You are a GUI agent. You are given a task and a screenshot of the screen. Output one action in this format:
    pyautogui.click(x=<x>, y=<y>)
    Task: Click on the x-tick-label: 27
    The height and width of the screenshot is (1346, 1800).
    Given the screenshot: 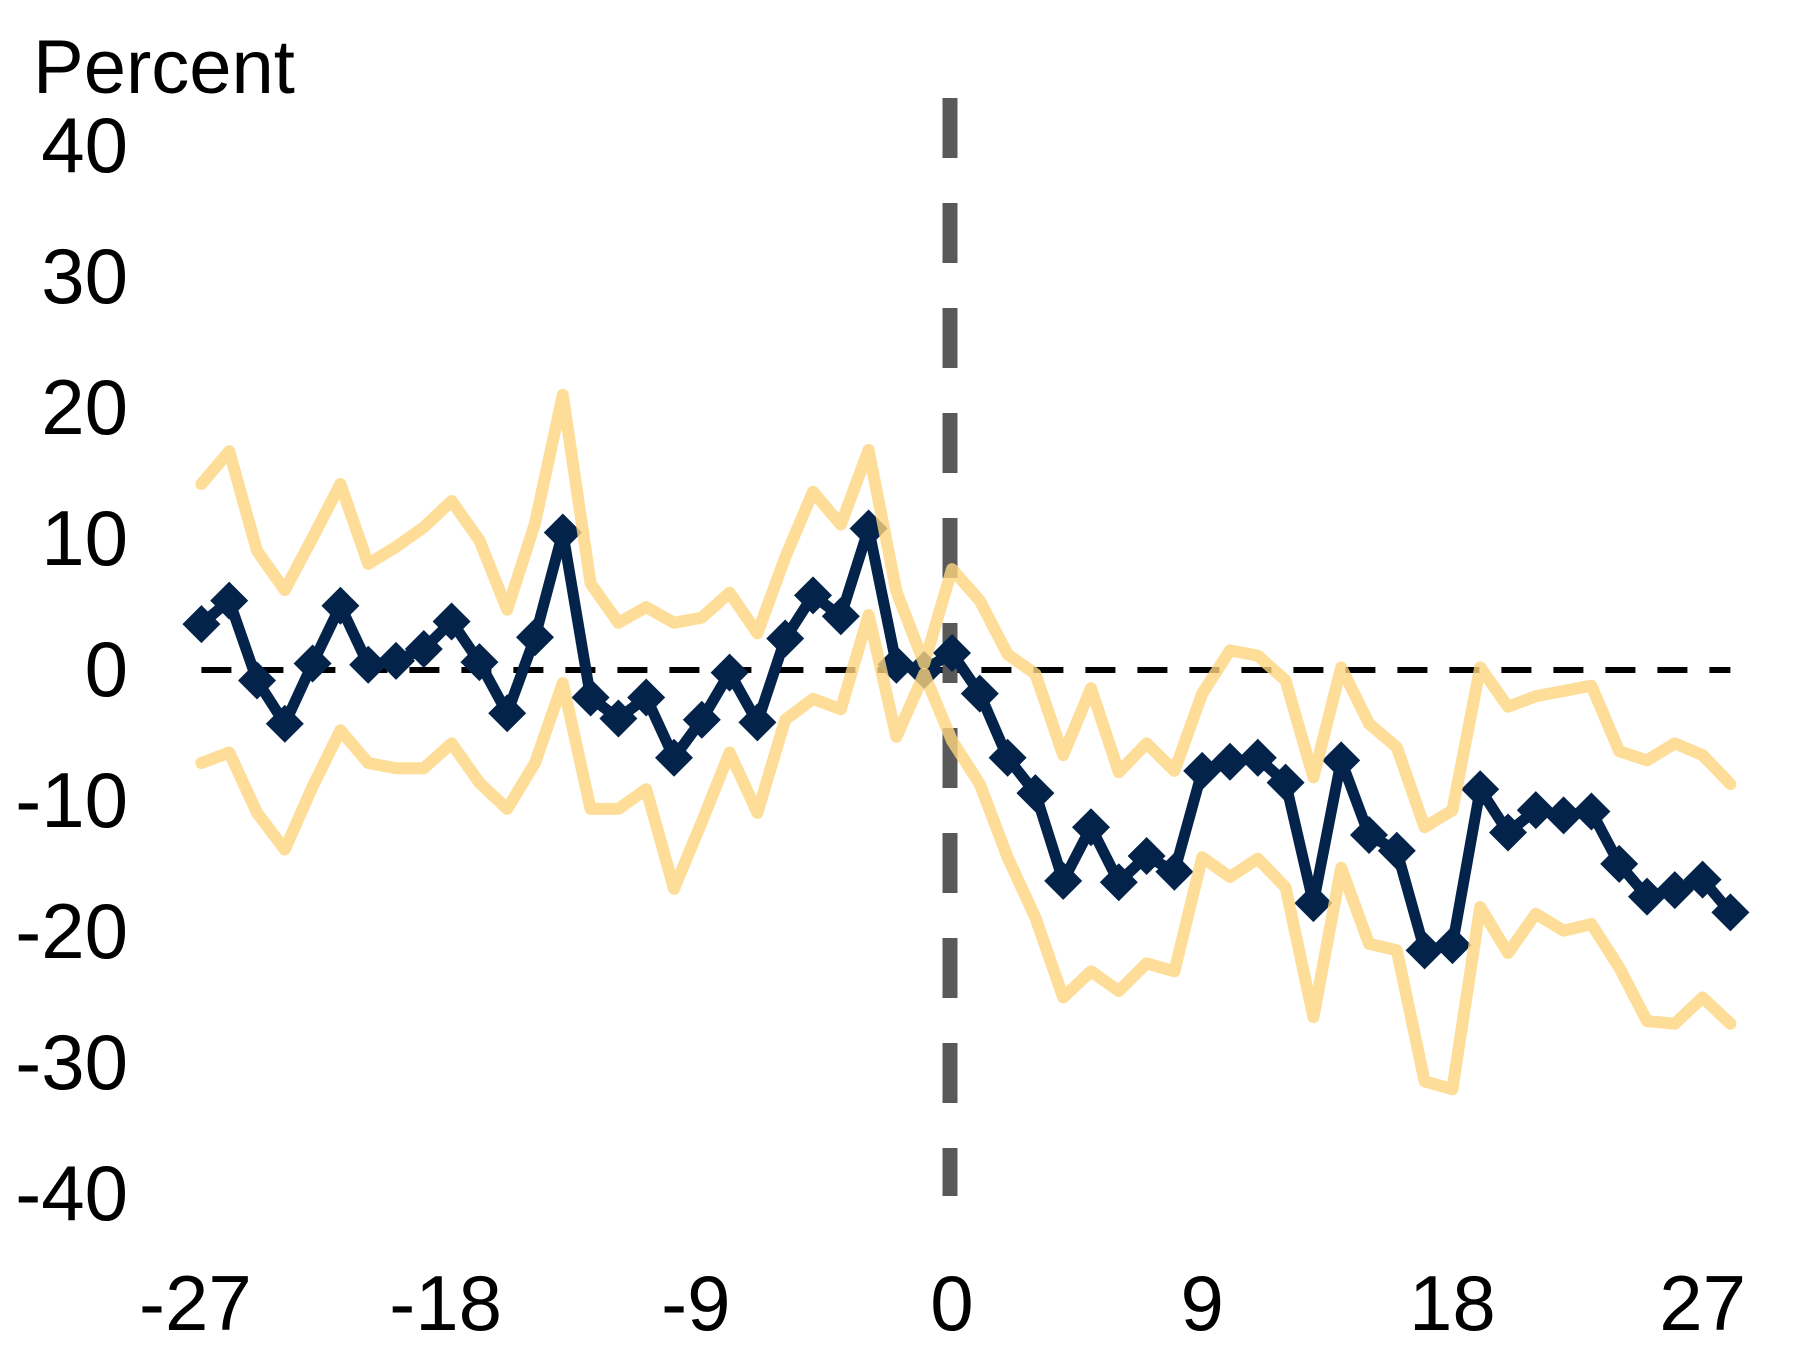 What is the action you would take?
    pyautogui.click(x=1702, y=1302)
    